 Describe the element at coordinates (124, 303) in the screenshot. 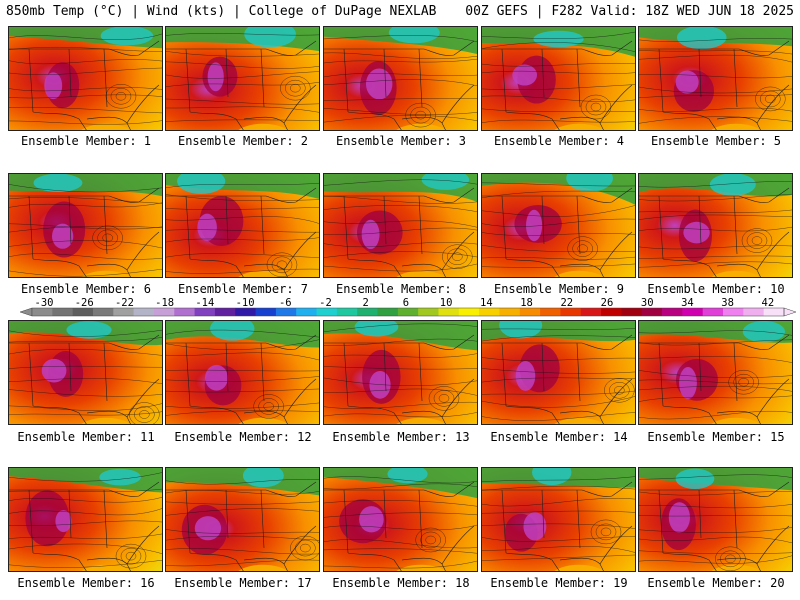

I see `colorbar-tick-label: -22` at that location.